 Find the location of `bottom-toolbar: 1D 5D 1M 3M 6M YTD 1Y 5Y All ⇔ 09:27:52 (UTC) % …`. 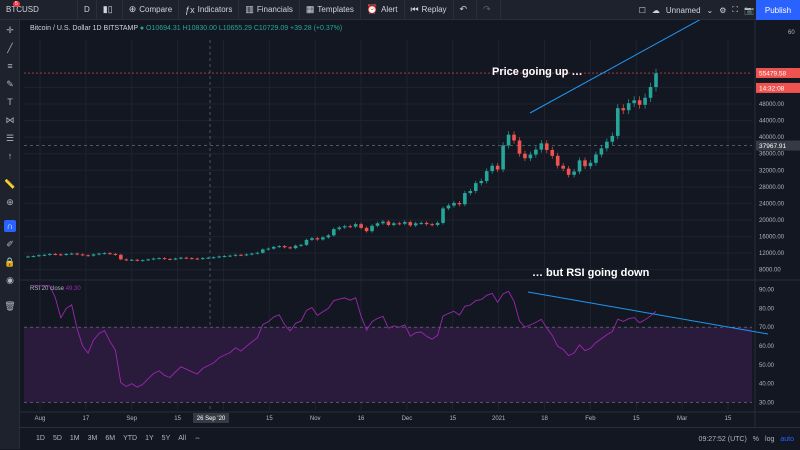

bottom-toolbar: 1D 5D 1M 3M 6M YTD 1Y 5Y All ⇔ 09:27:52 (UTC) % … is located at coordinates (410, 438).